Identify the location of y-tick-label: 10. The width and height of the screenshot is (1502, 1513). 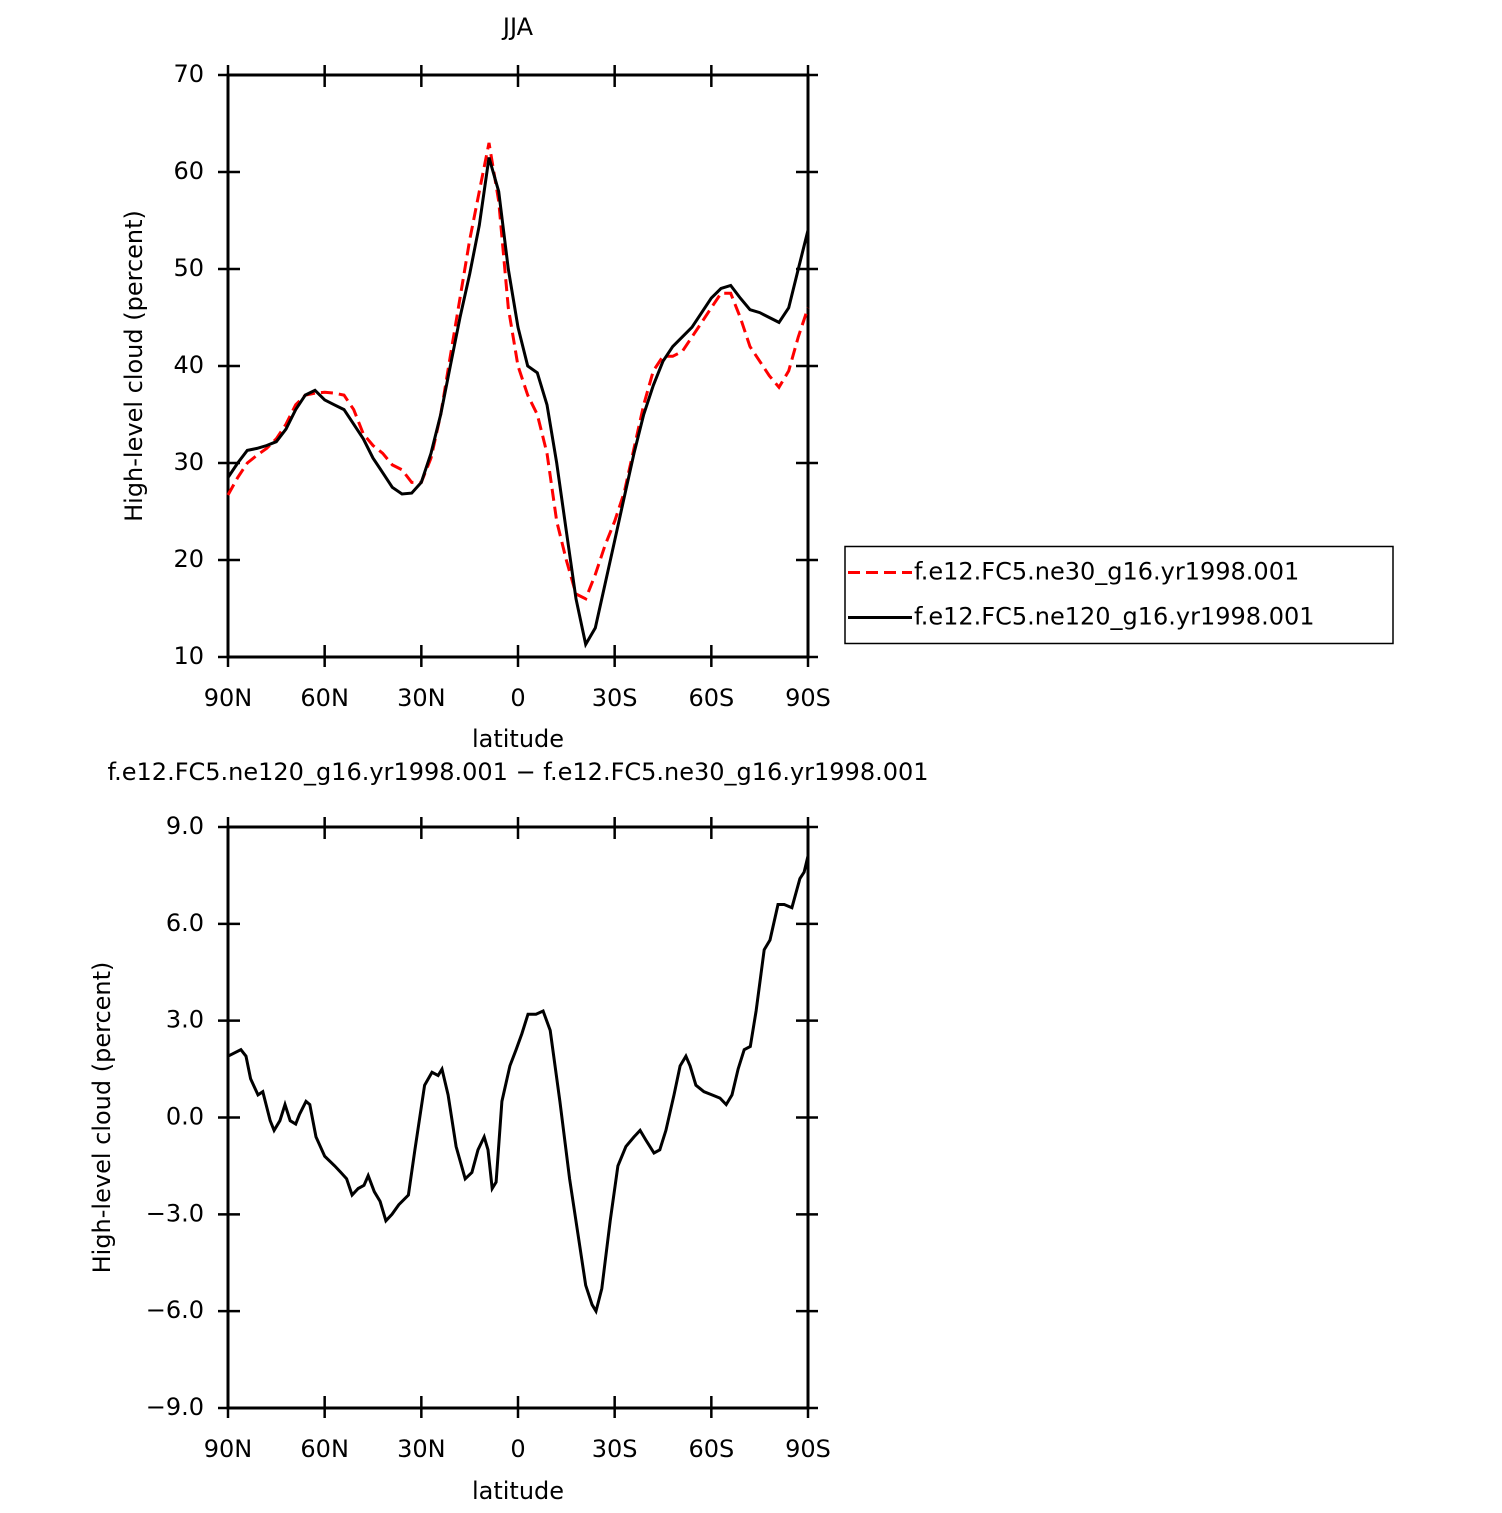
(188, 656).